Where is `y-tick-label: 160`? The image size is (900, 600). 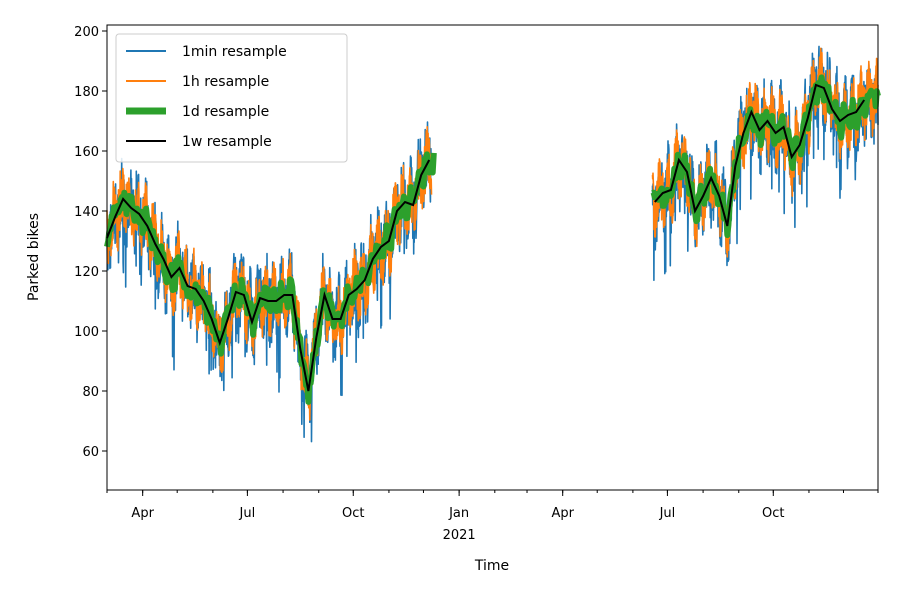
y-tick-label: 160 is located at coordinates (86, 152).